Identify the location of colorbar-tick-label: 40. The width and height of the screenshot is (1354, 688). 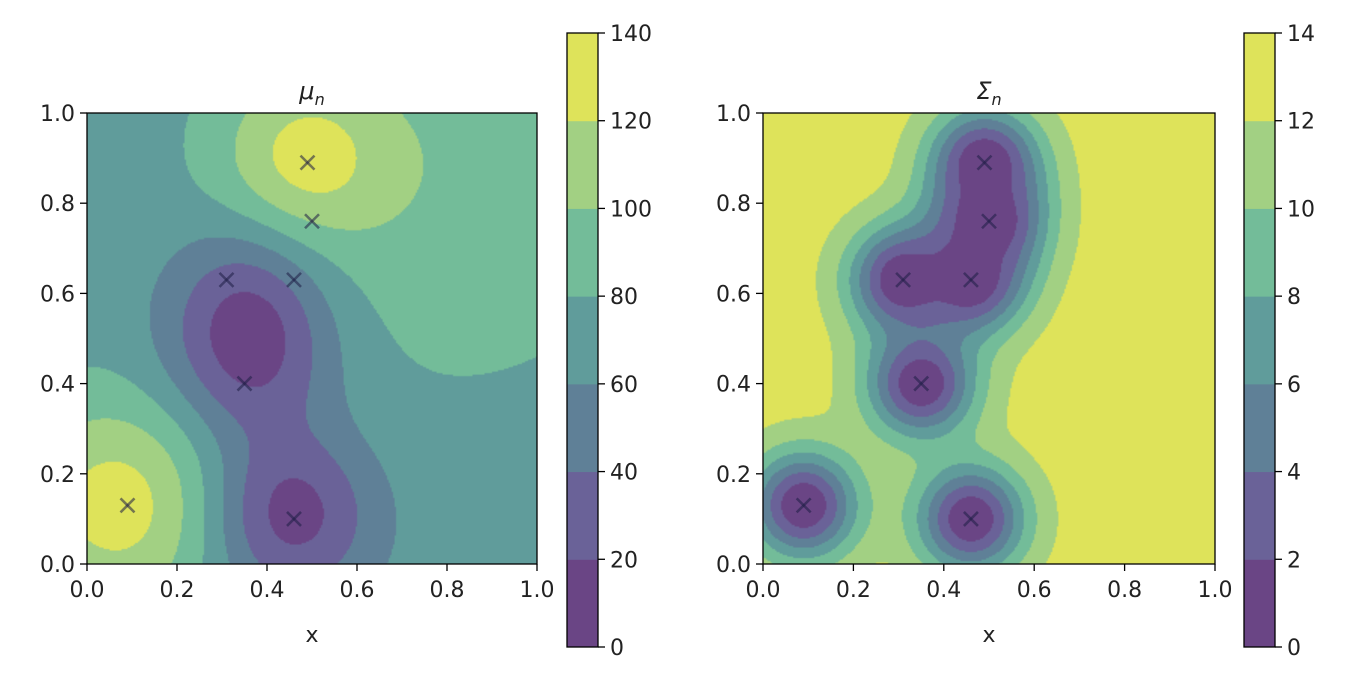
(624, 473).